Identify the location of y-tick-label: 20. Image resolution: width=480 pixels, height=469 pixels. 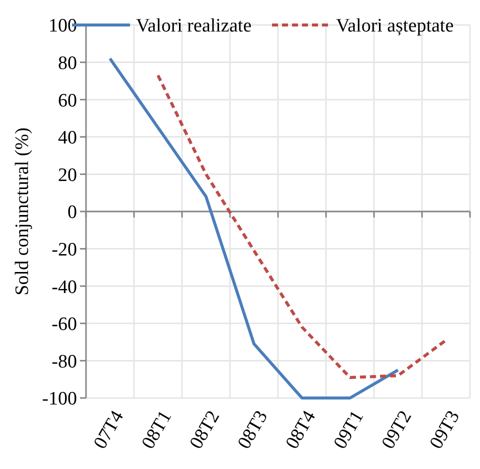
(67, 175).